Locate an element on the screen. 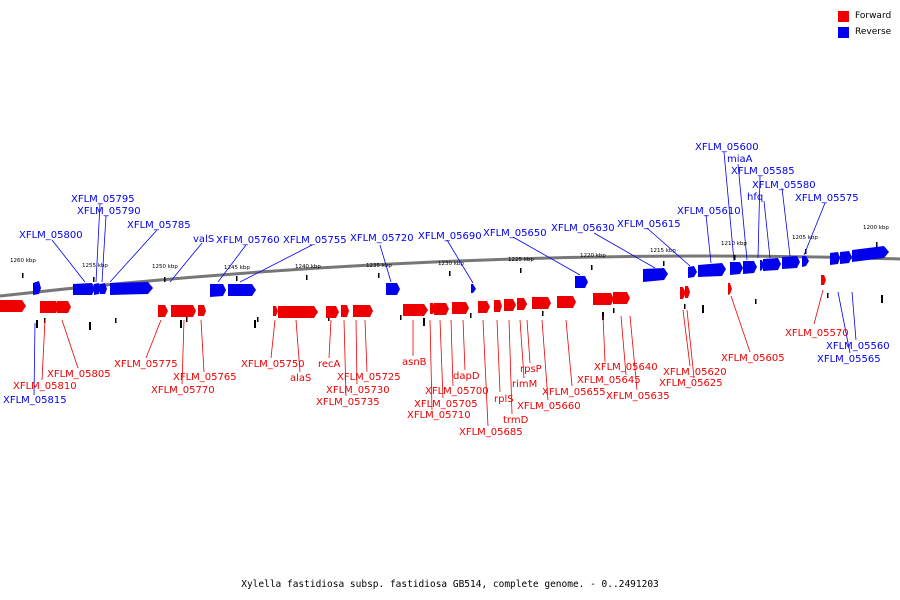 This screenshot has height=600, width=900. gene-label: XFLM_05620 is located at coordinates (695, 372).